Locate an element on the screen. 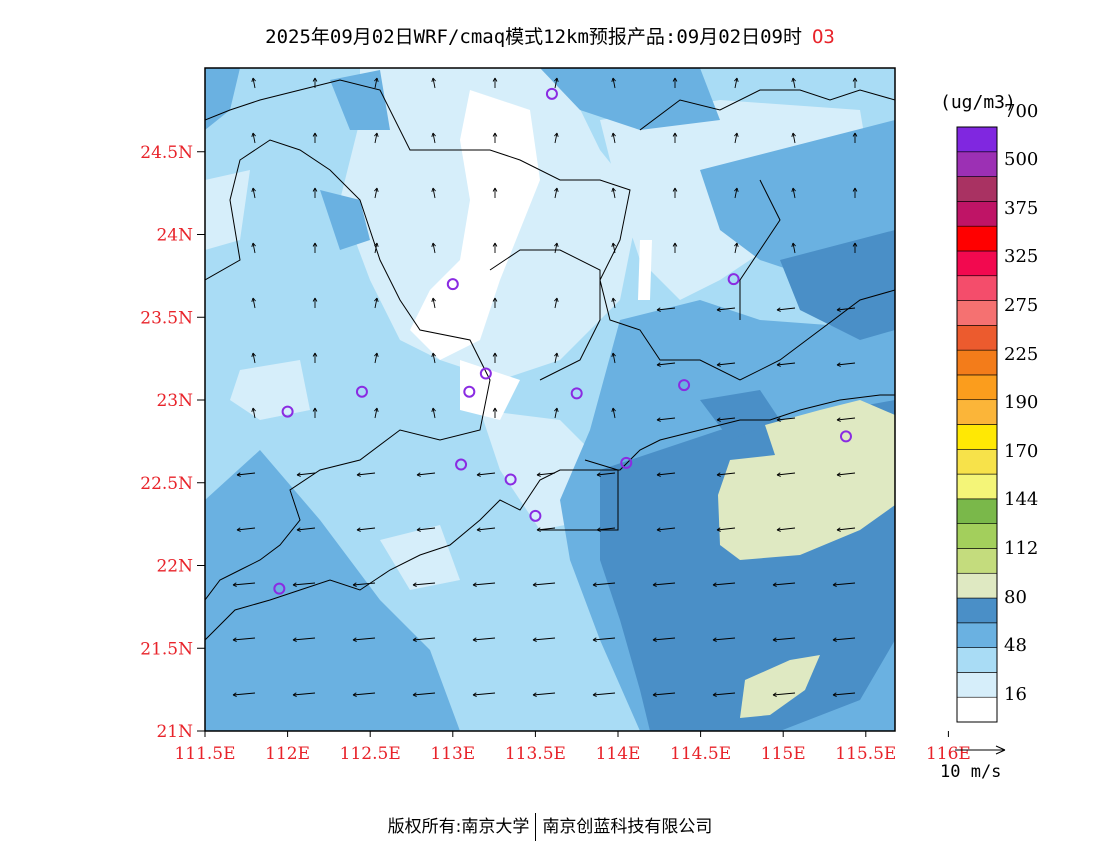 This screenshot has width=1100, height=850. colorbar-label: 700 is located at coordinates (1021, 111).